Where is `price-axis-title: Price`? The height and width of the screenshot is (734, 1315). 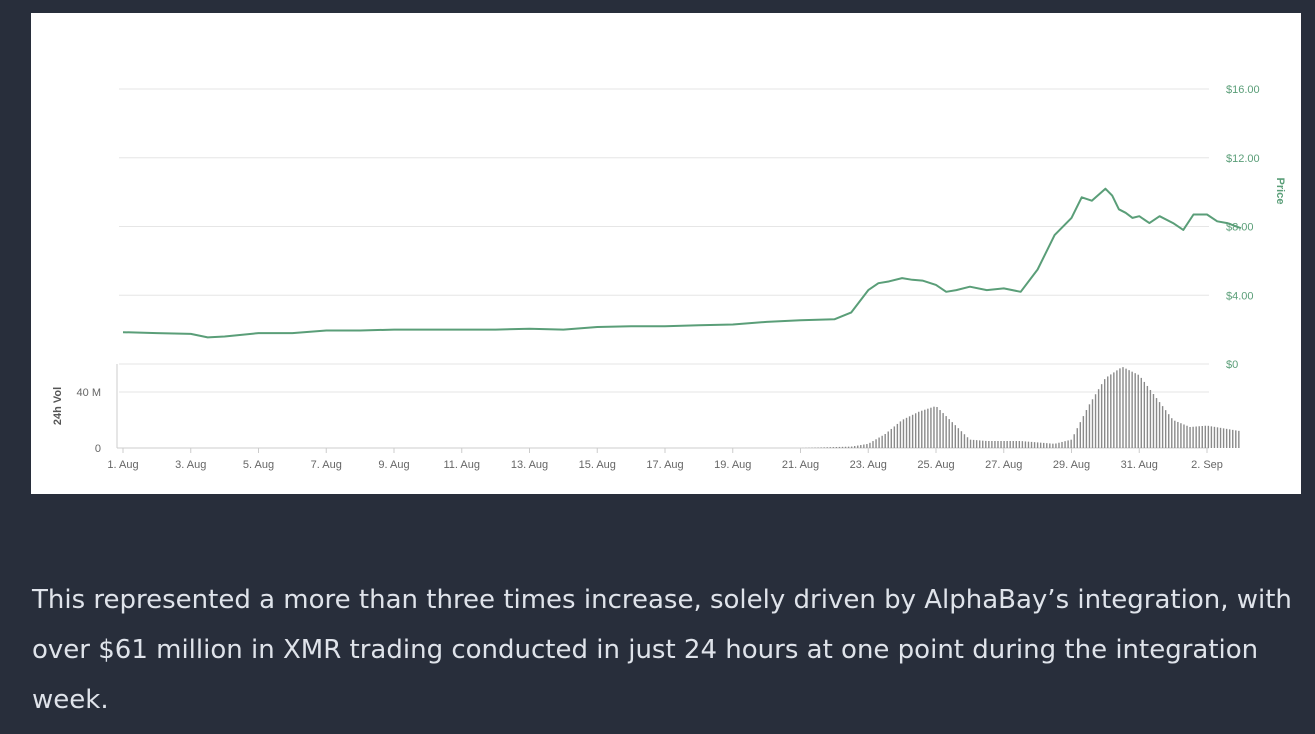
price-axis-title: Price is located at coordinates (1280, 191).